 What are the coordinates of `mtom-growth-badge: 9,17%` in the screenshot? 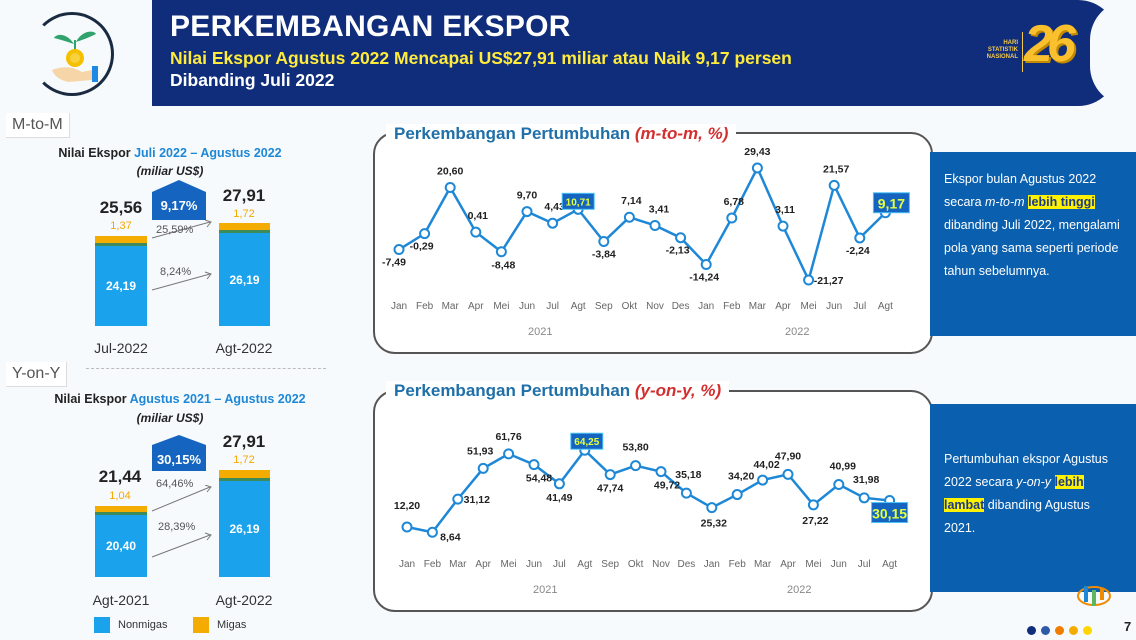 It's located at (179, 205).